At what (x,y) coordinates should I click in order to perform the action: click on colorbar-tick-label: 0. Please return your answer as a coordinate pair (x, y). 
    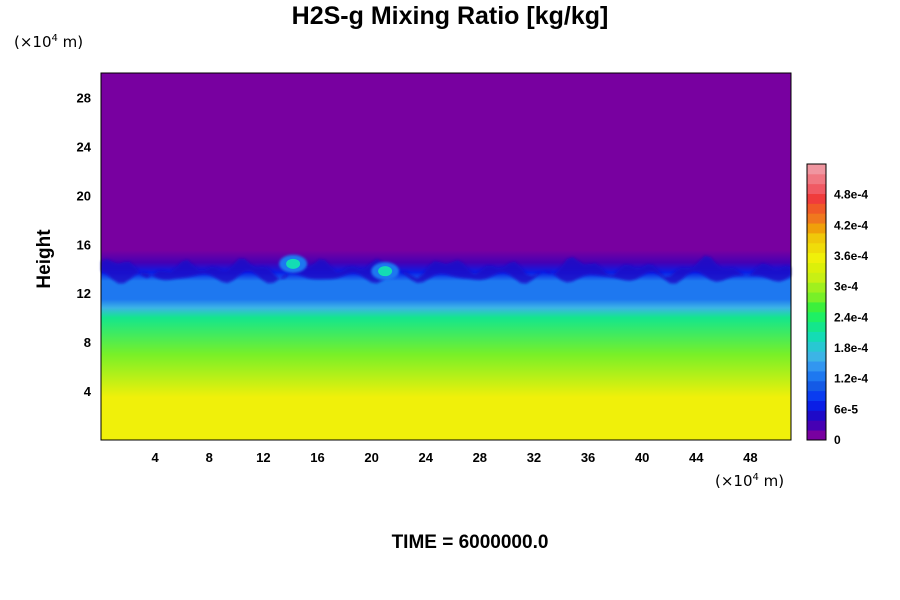
    Looking at the image, I should click on (837, 440).